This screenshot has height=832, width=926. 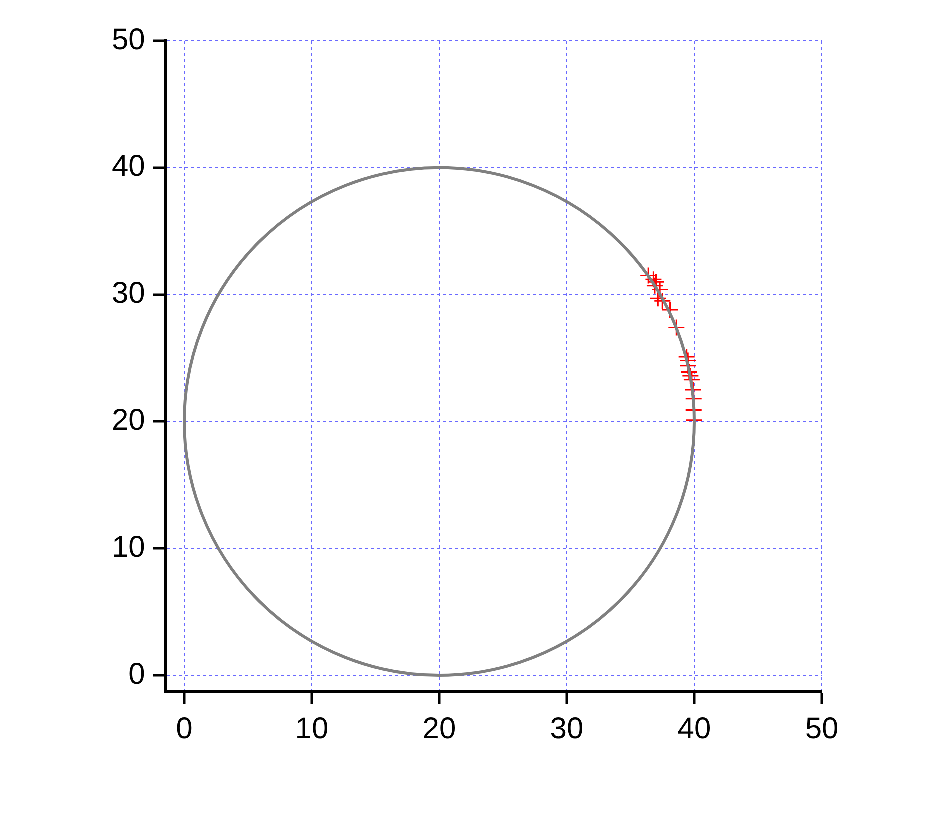 What do you see at coordinates (129, 420) in the screenshot?
I see `y-tick-label: 20` at bounding box center [129, 420].